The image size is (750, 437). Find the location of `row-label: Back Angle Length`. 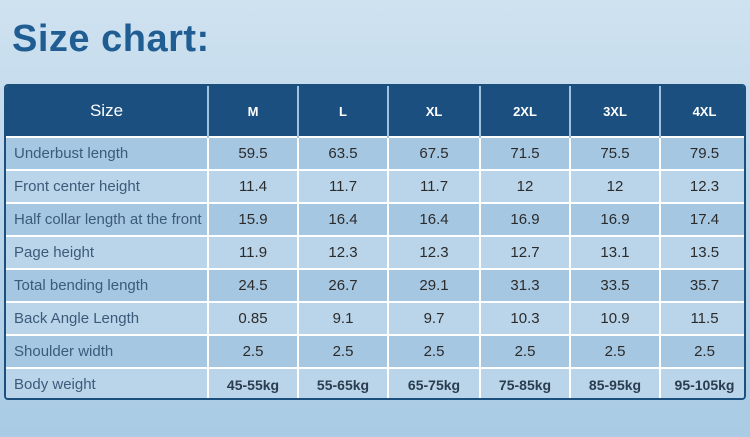

row-label: Back Angle Length is located at coordinates (107, 318).